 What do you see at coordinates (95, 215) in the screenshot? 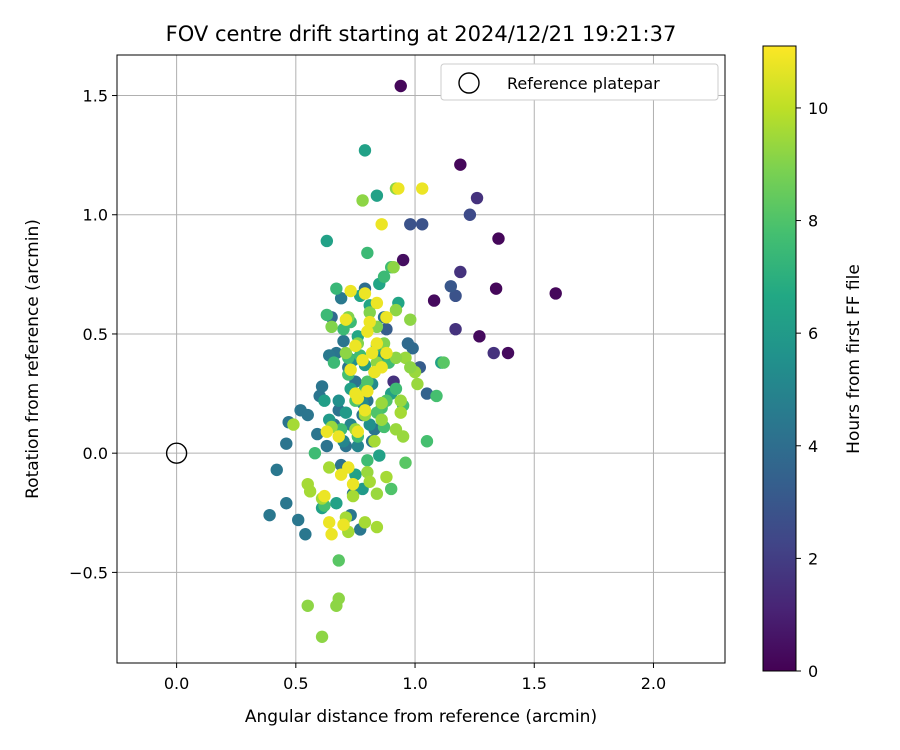
I see `y-tick-label: 1.0` at bounding box center [95, 215].